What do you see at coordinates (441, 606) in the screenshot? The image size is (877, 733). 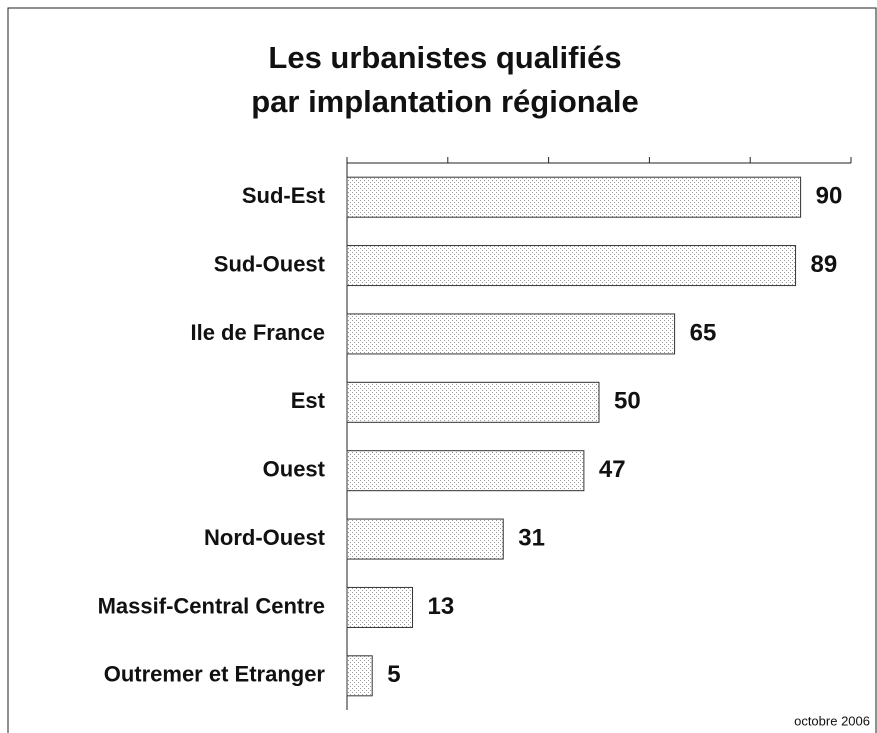 I see `value-label: 13` at bounding box center [441, 606].